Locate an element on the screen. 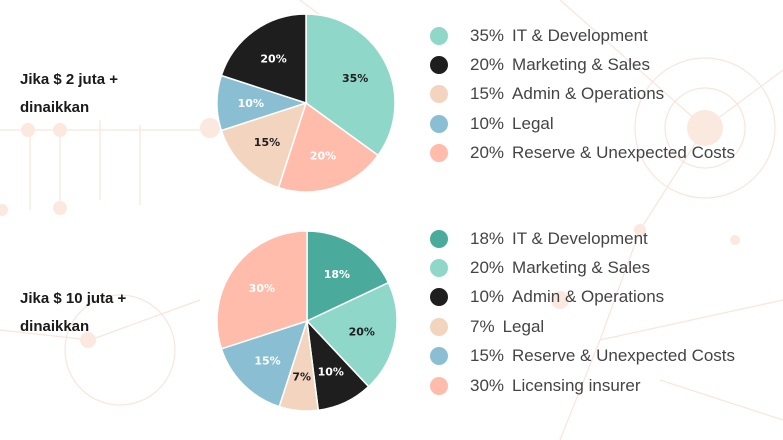 This screenshot has width=783, height=440. pie-2-label-legal: 7% is located at coordinates (301, 377).